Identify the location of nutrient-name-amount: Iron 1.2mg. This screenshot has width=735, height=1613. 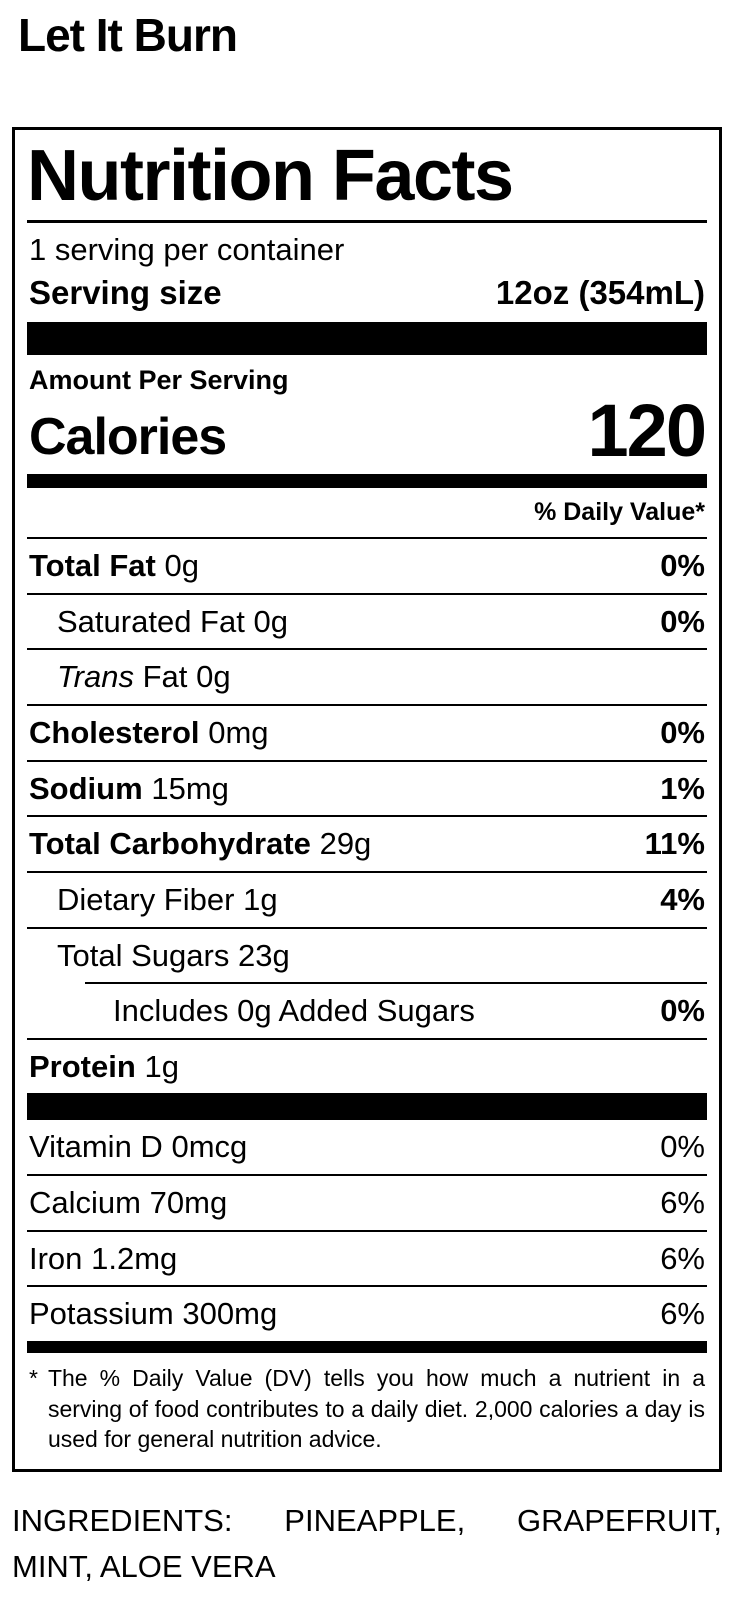
(103, 1259).